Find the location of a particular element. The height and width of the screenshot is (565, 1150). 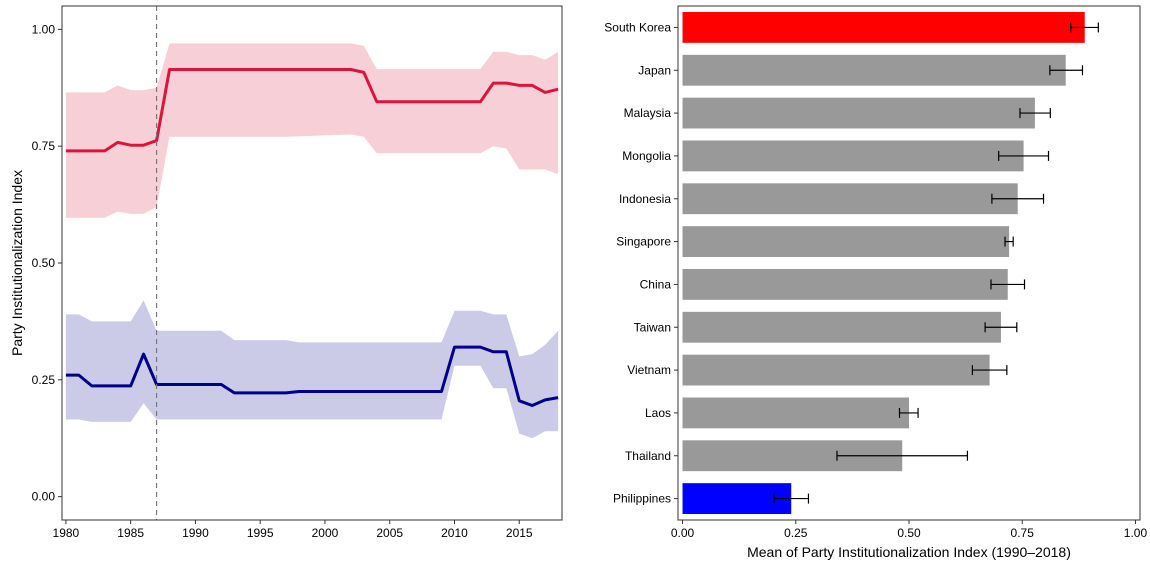

category-label: South Korea is located at coordinates (637, 27).